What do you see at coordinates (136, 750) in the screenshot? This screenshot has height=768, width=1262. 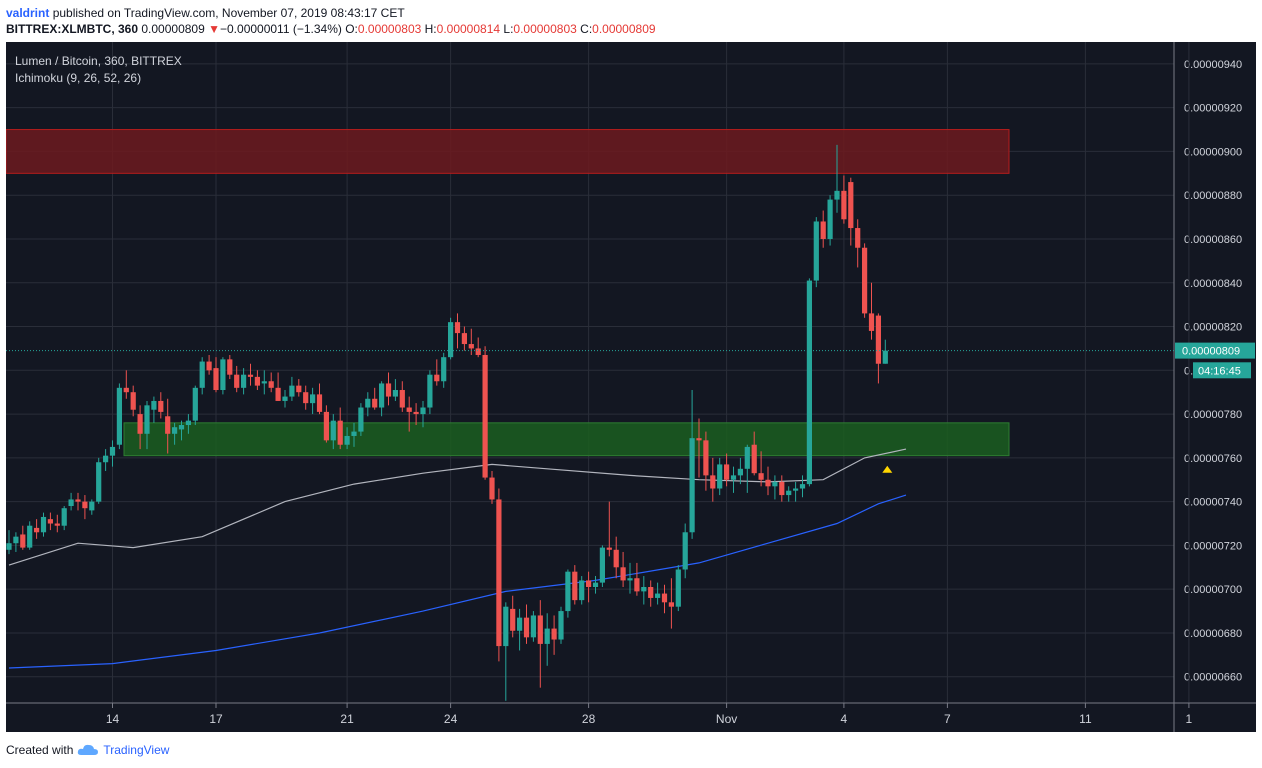 I see `tradingview-brand: TradingView` at bounding box center [136, 750].